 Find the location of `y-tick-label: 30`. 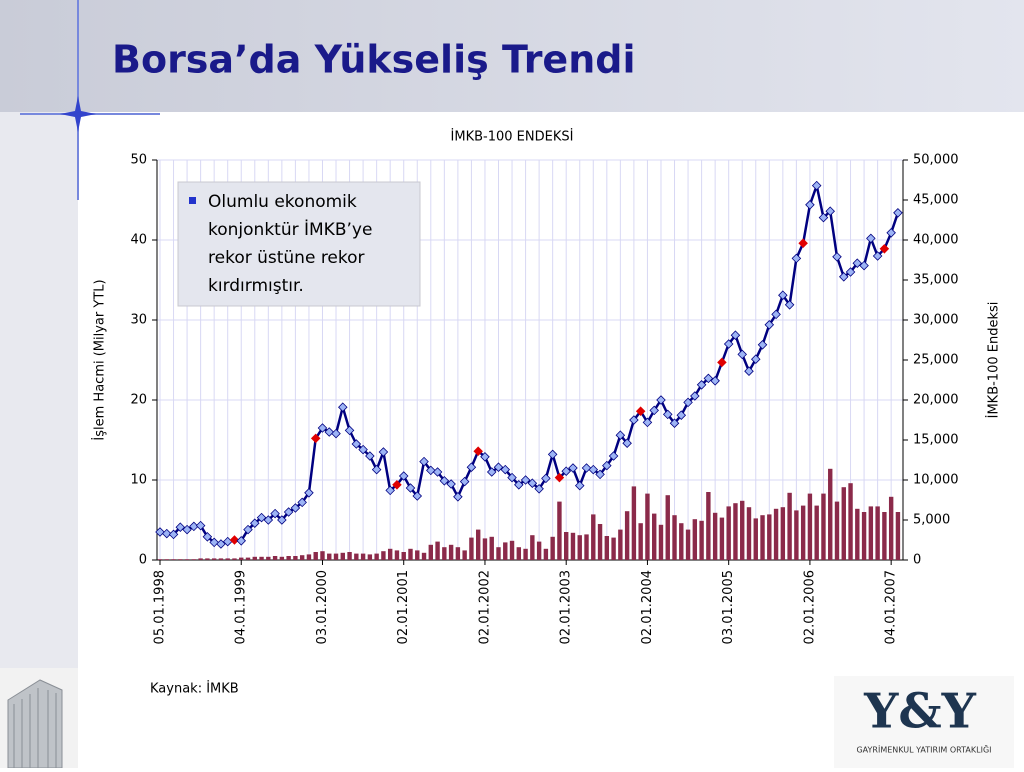

y-tick-label: 30 is located at coordinates (138, 320).